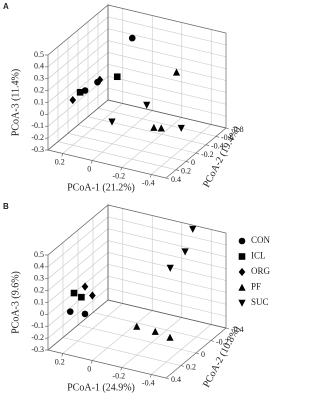  Describe the element at coordinates (42, 313) in the screenshot. I see `z-tick-label: 0` at that location.